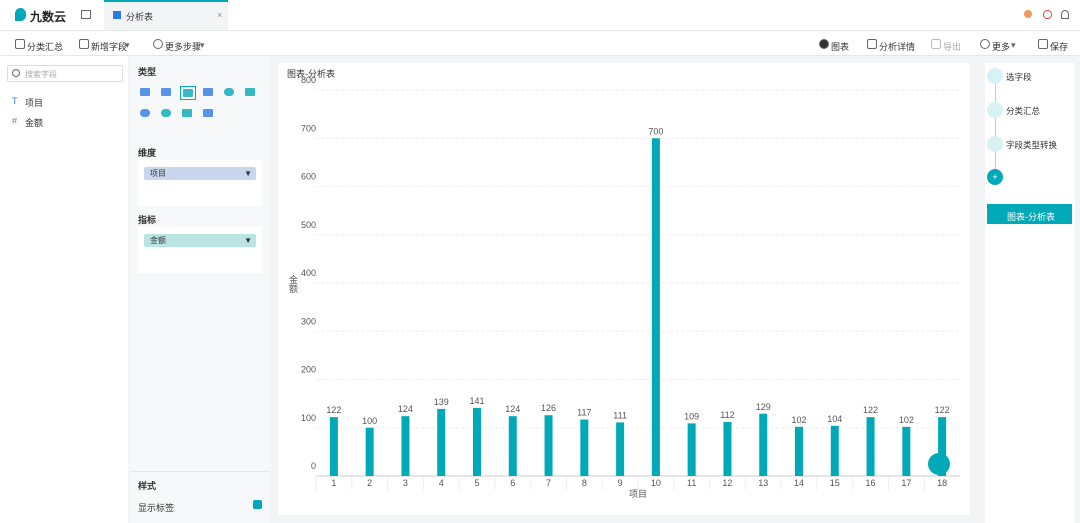 Image resolution: width=1080 pixels, height=523 pixels. What do you see at coordinates (293, 284) in the screenshot?
I see `y-axis-label: 金额` at bounding box center [293, 284].